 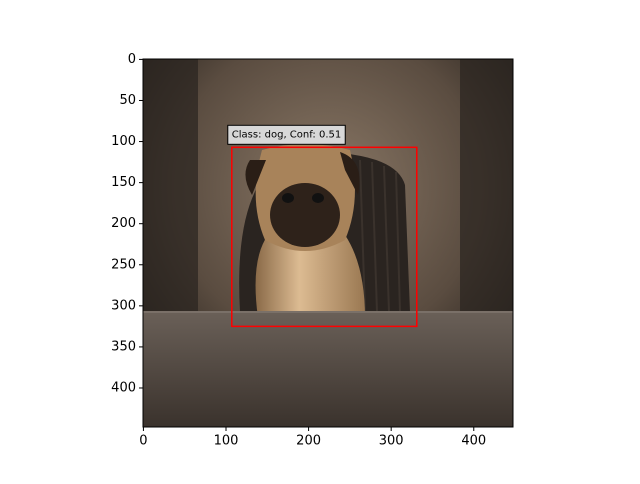 I want to click on x-tick-label: 200, so click(x=308, y=441).